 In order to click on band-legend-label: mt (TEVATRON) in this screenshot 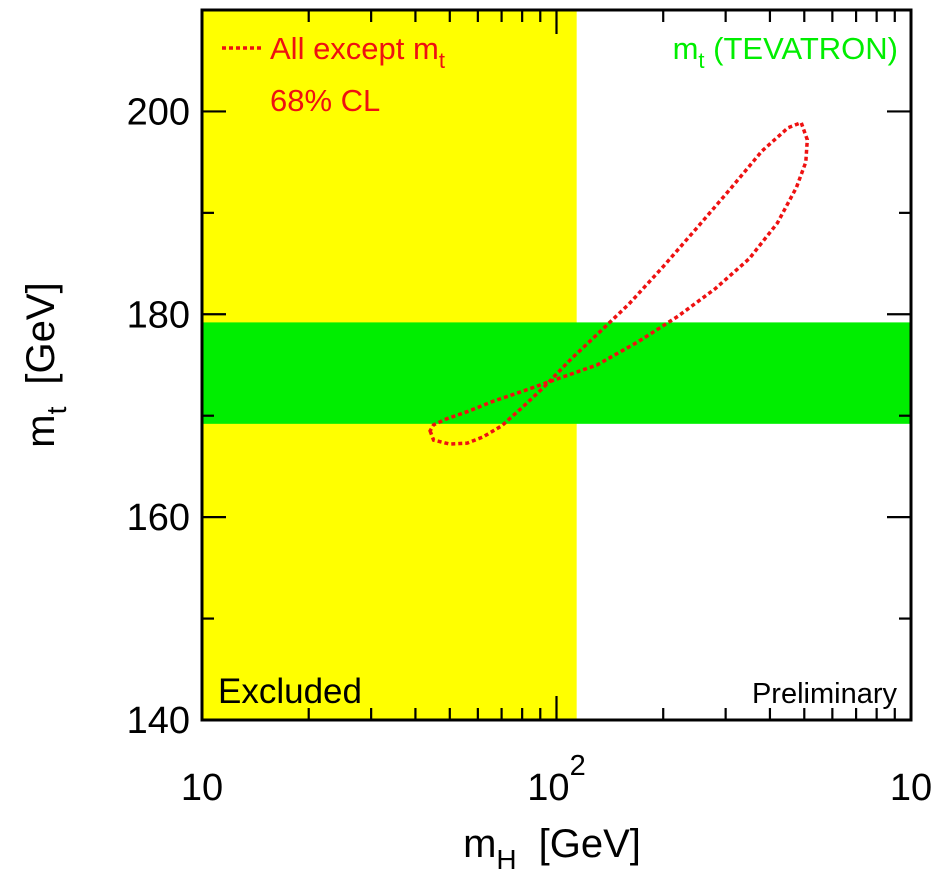, I will do `click(785, 52)`.